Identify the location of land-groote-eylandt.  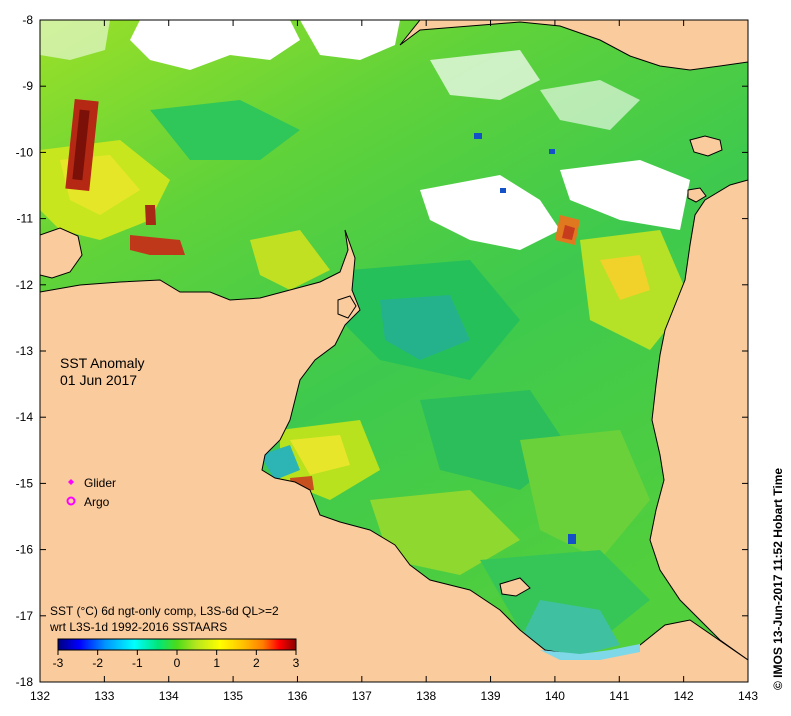
(347, 307).